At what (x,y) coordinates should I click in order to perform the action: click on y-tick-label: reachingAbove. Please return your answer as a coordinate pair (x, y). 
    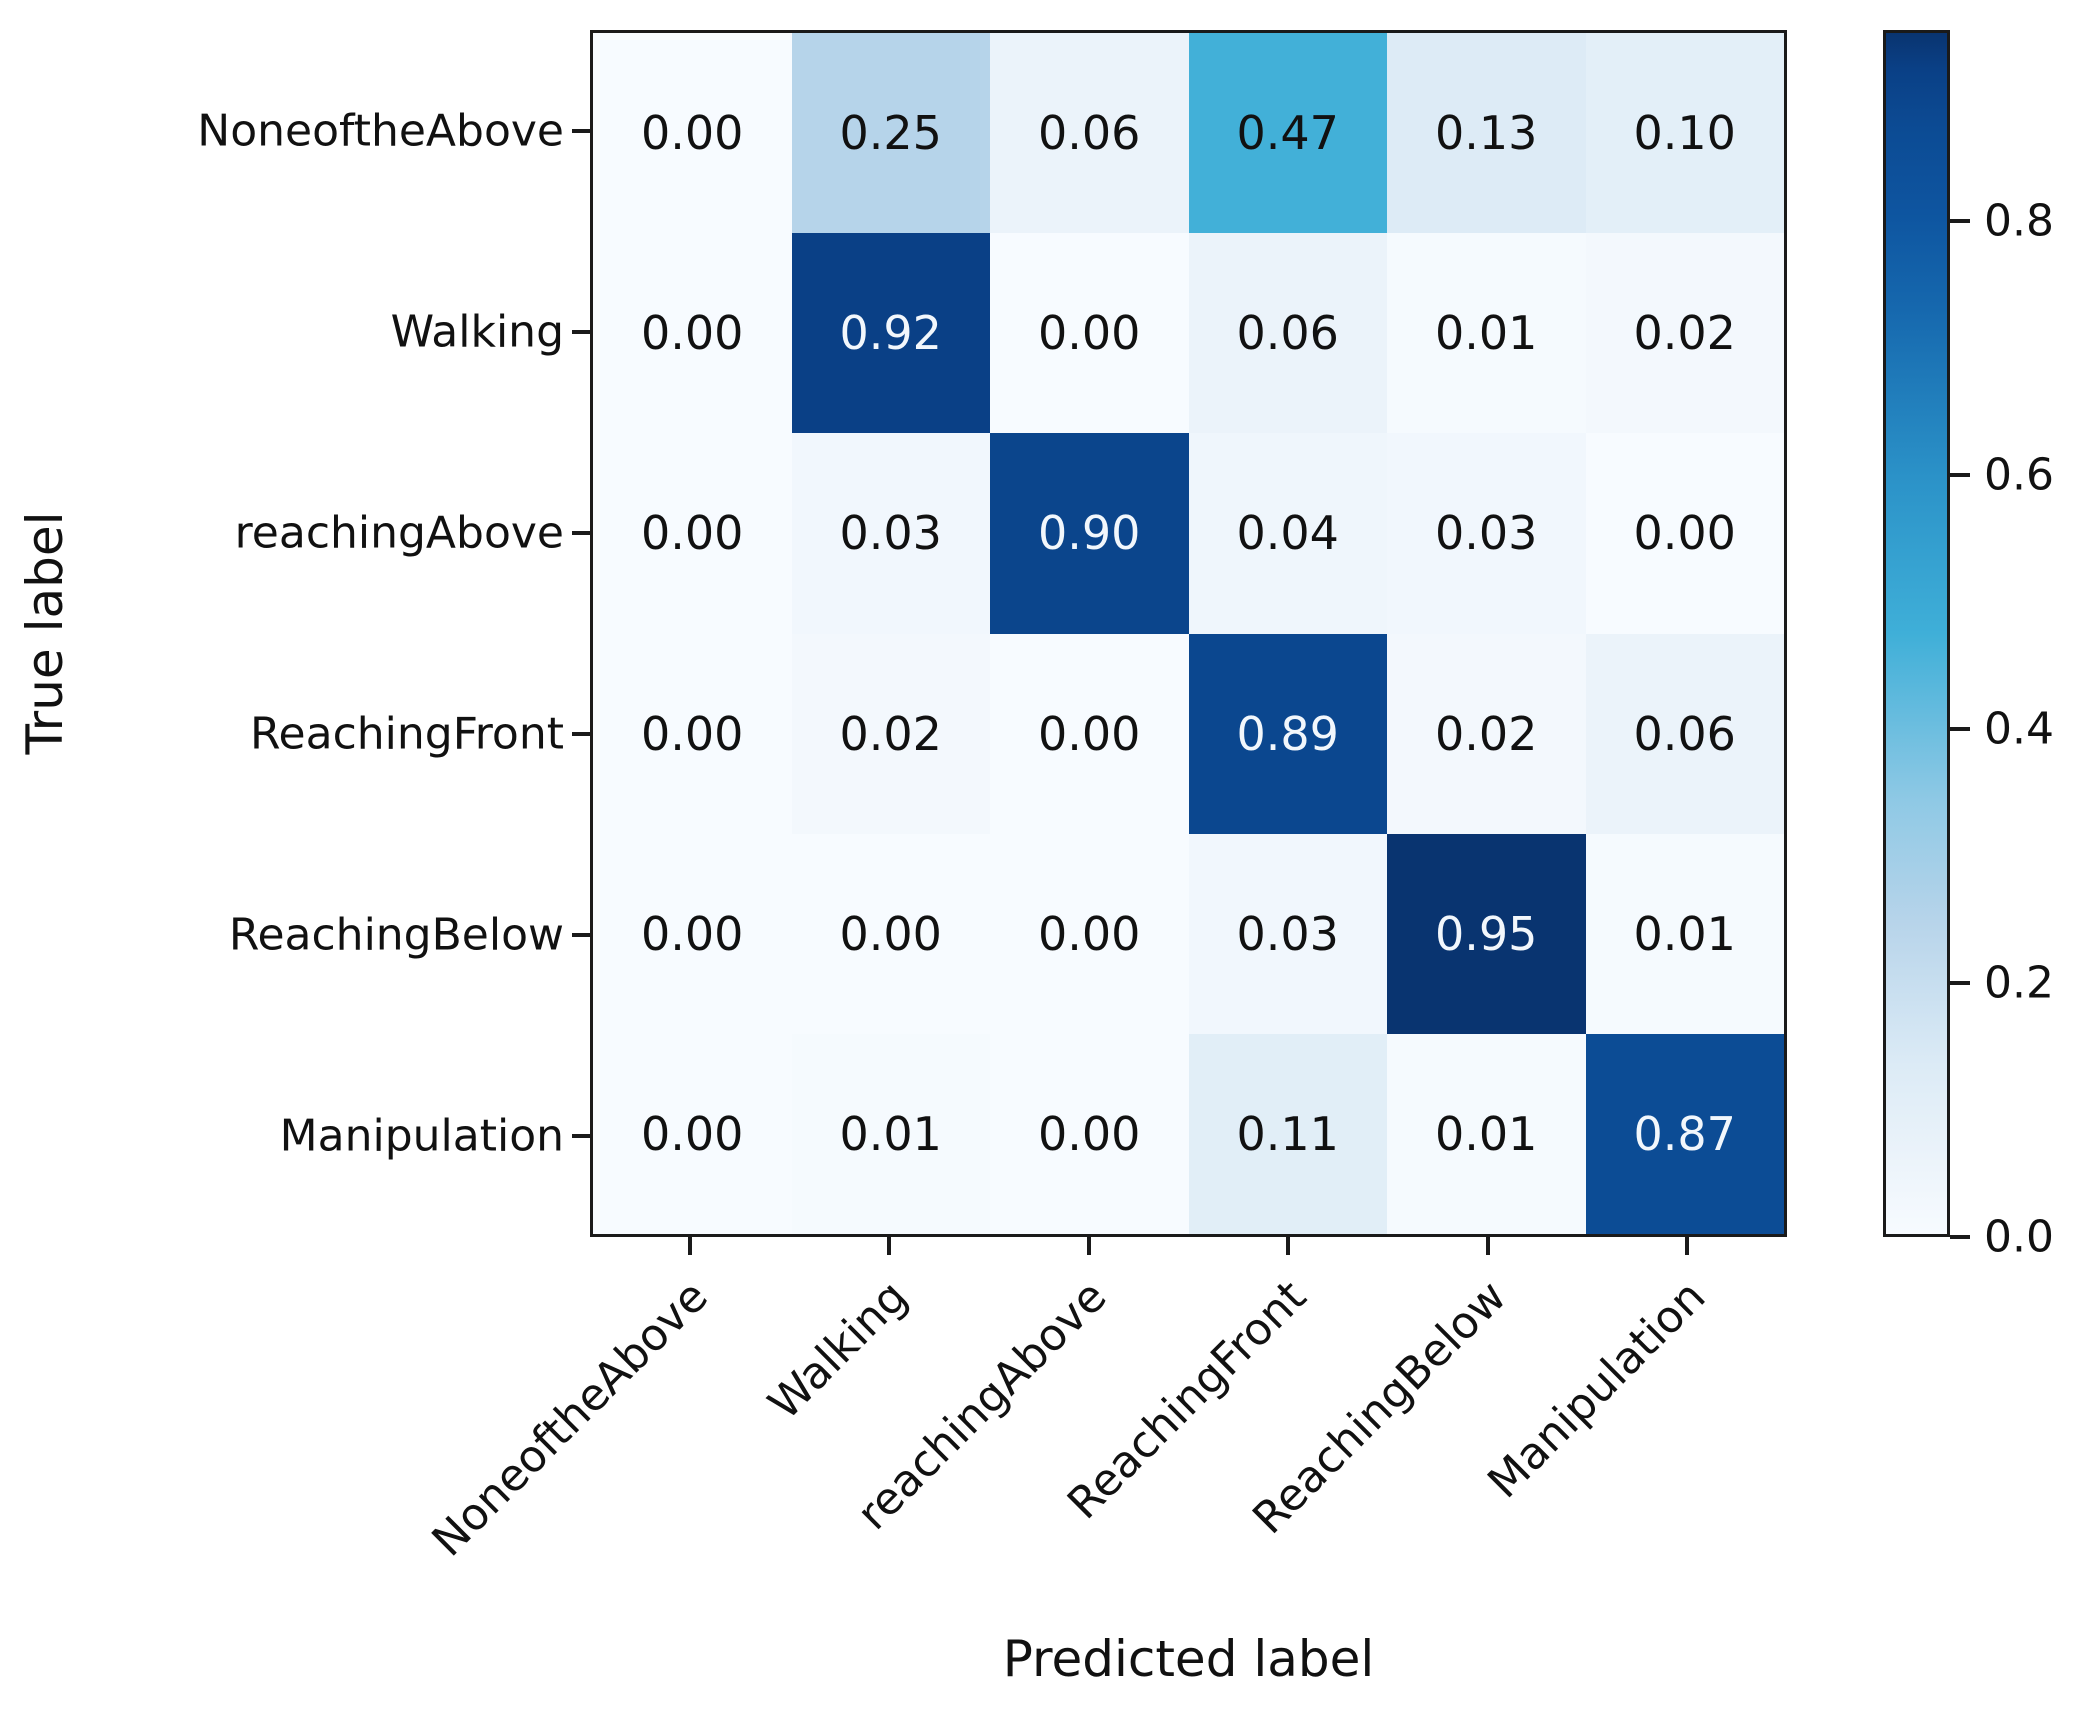
    Looking at the image, I should click on (399, 533).